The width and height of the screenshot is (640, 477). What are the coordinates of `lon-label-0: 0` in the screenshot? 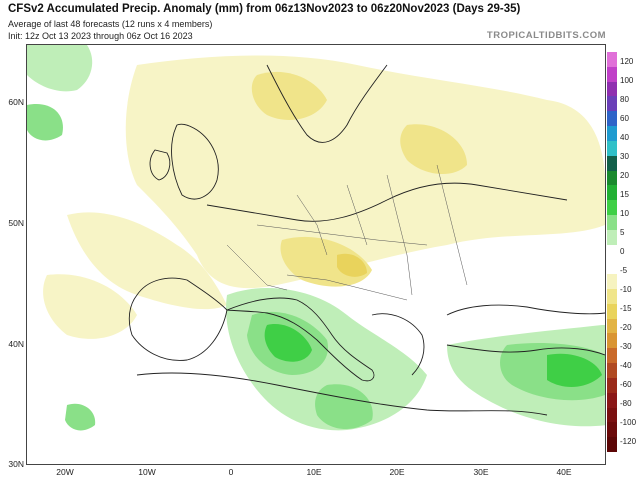 It's located at (231, 472).